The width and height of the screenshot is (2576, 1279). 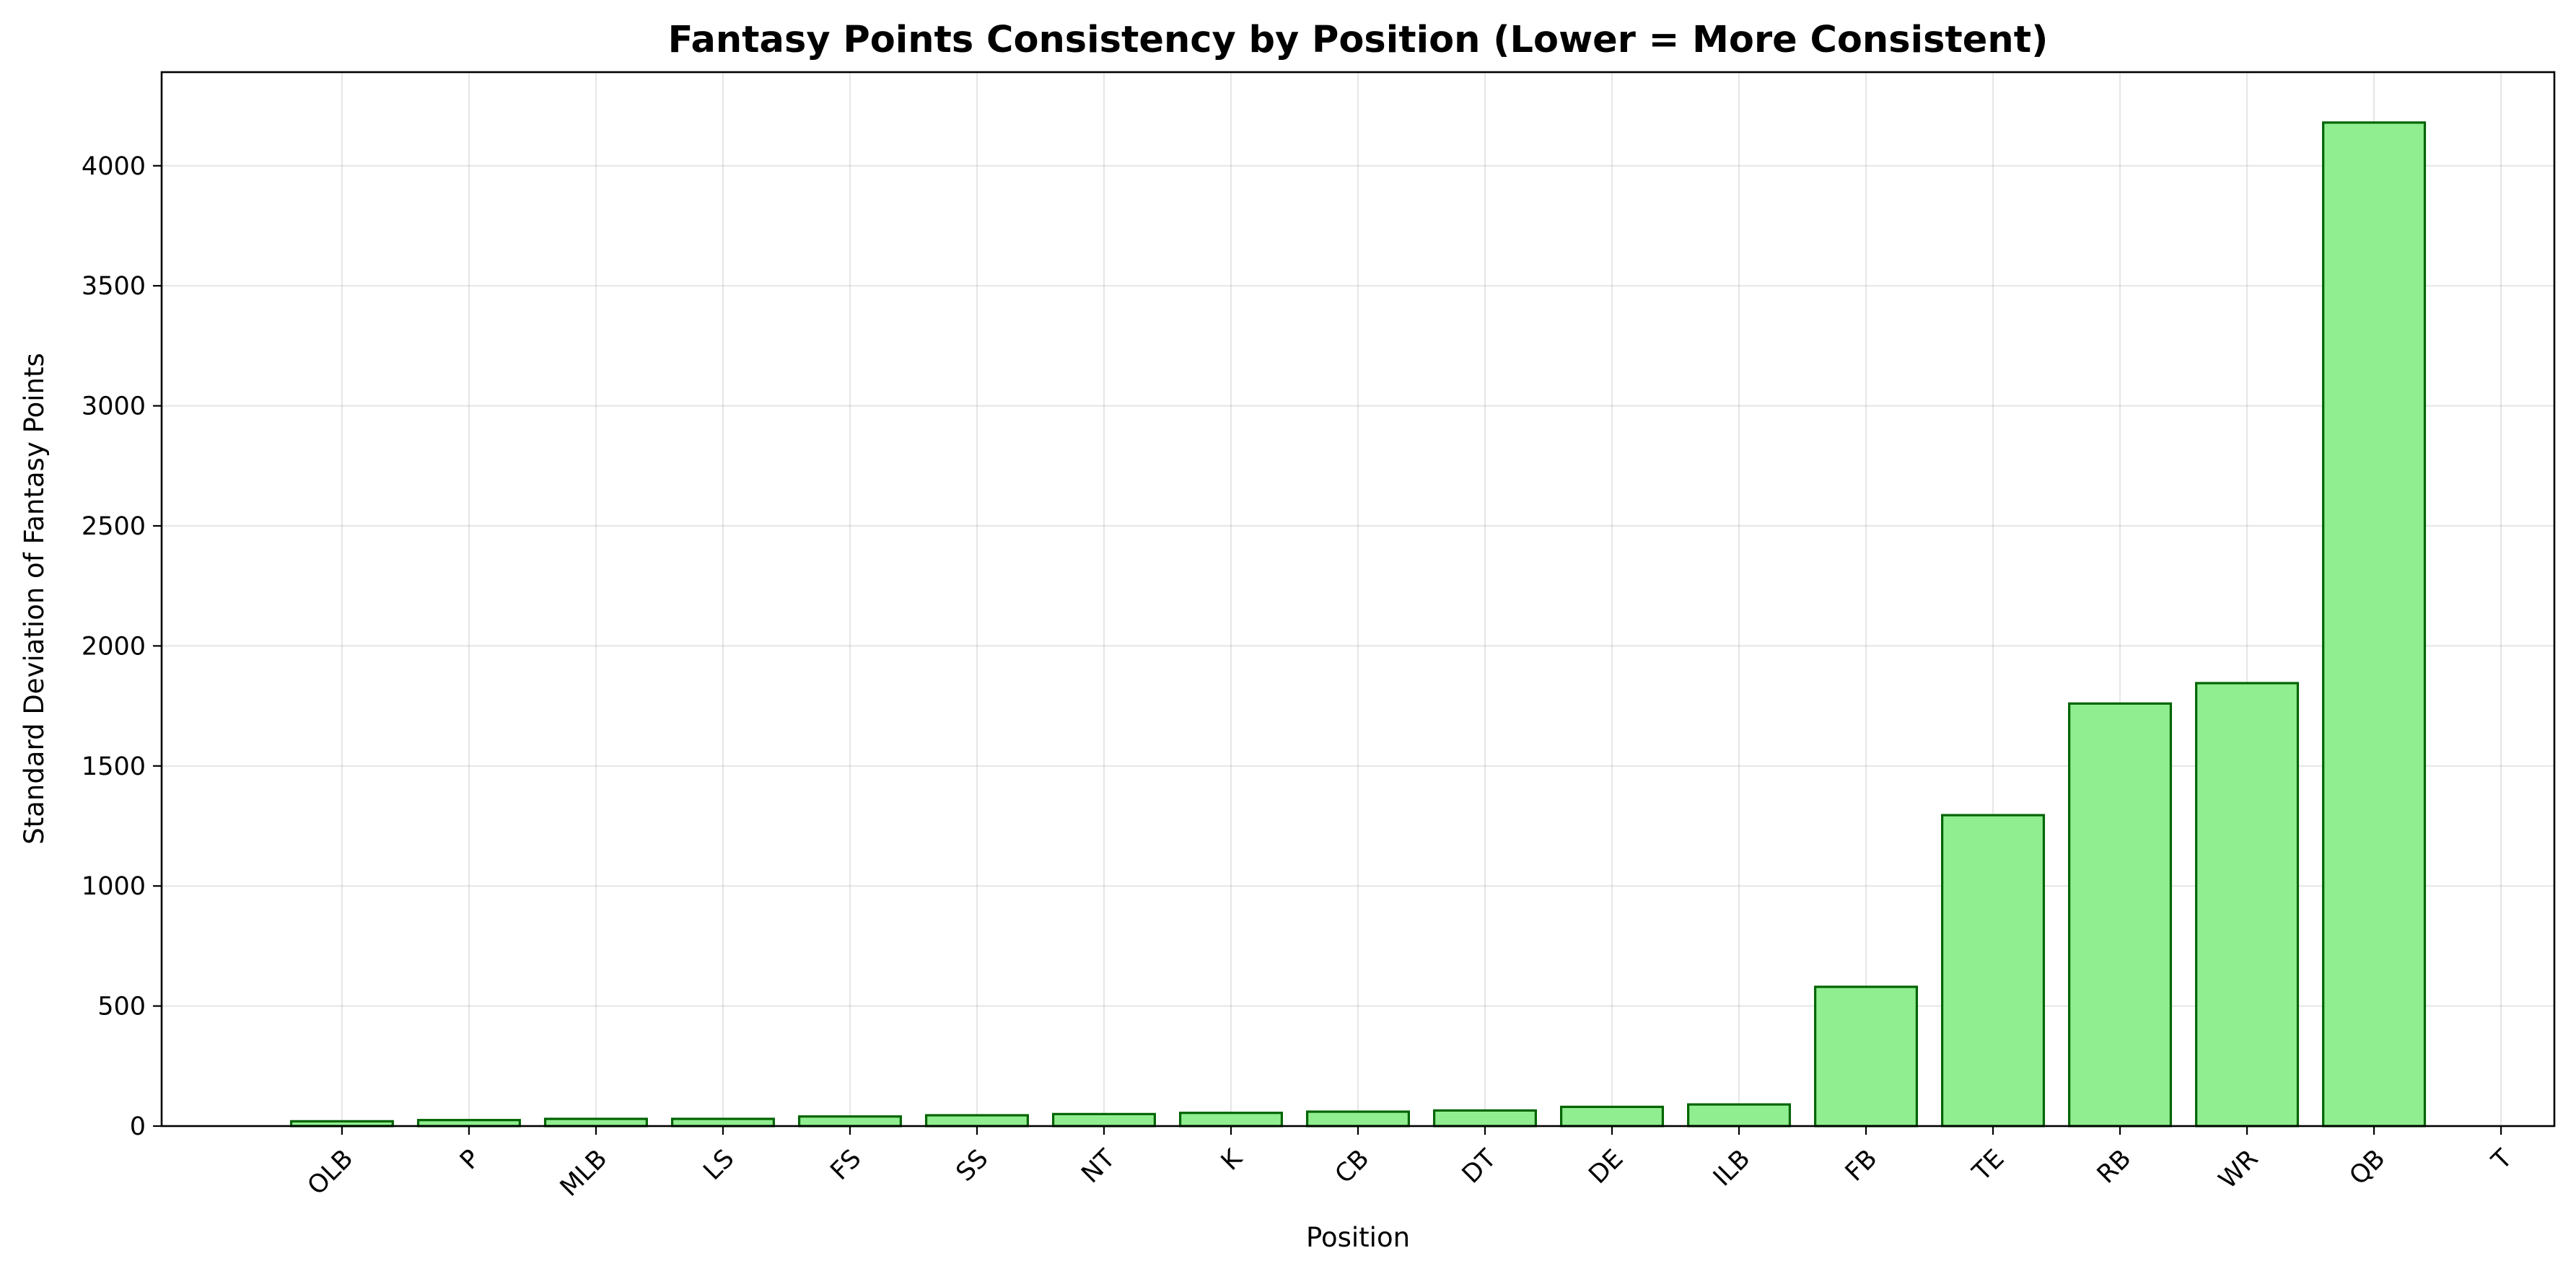 What do you see at coordinates (1479, 1167) in the screenshot?
I see `x-tick-label: DT` at bounding box center [1479, 1167].